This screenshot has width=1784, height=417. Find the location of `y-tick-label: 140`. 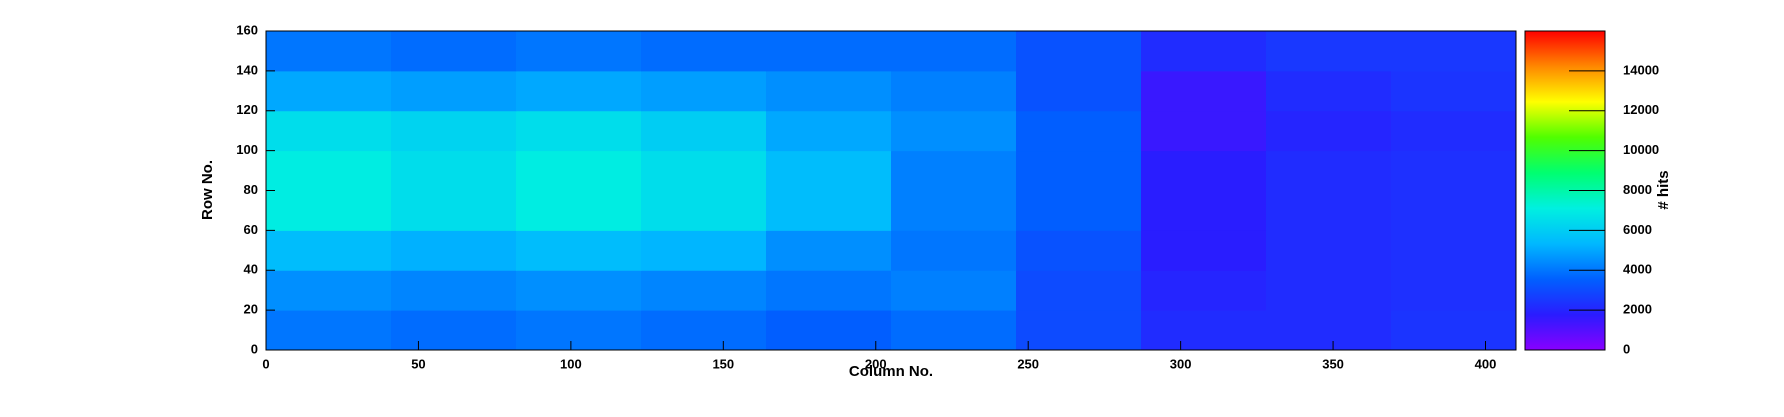

y-tick-label: 140 is located at coordinates (247, 69).